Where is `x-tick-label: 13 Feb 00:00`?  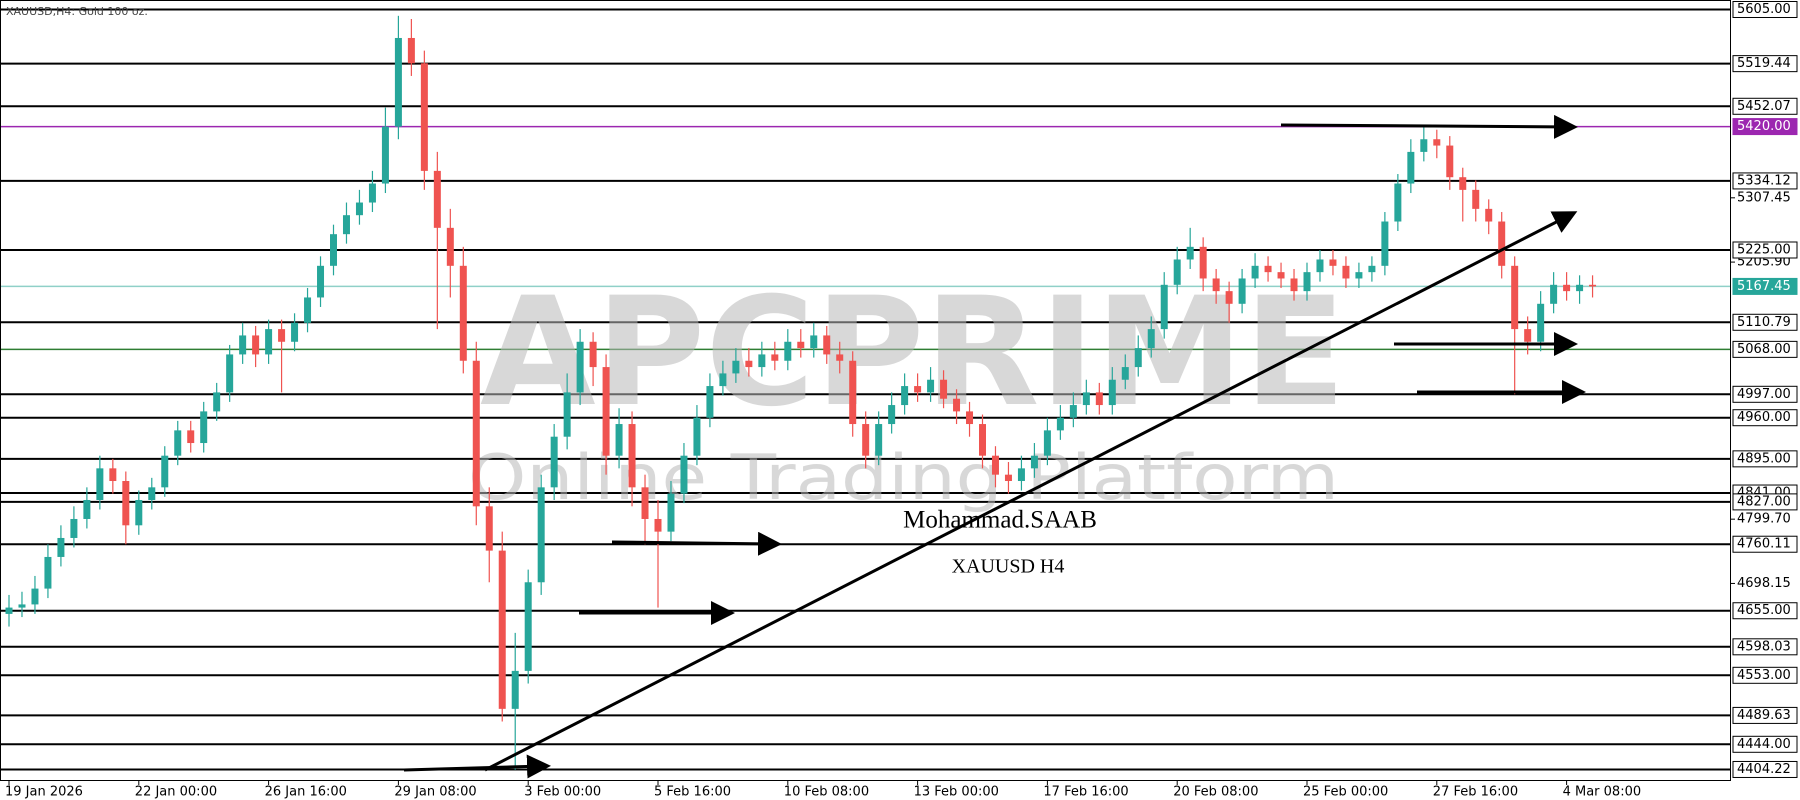
x-tick-label: 13 Feb 00:00 is located at coordinates (956, 792).